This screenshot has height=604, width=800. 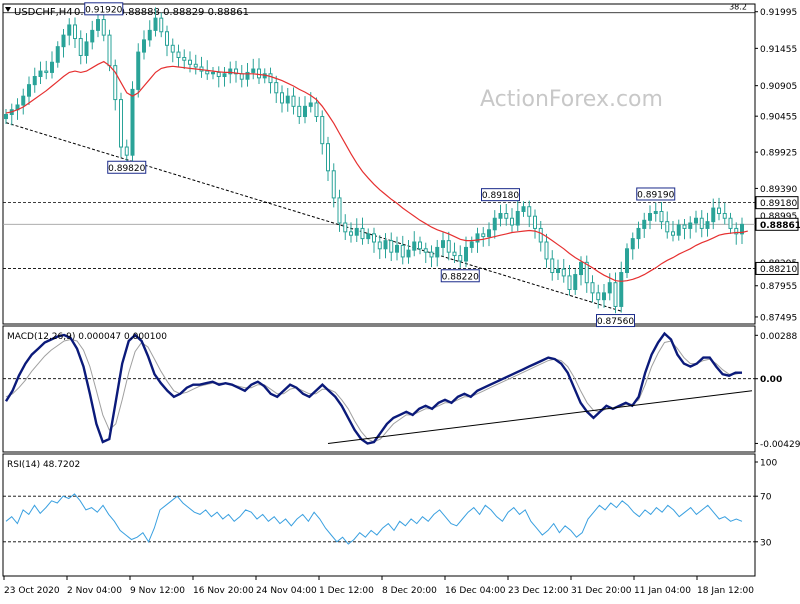 I want to click on price-annotation: 0.87560, so click(x=615, y=321).